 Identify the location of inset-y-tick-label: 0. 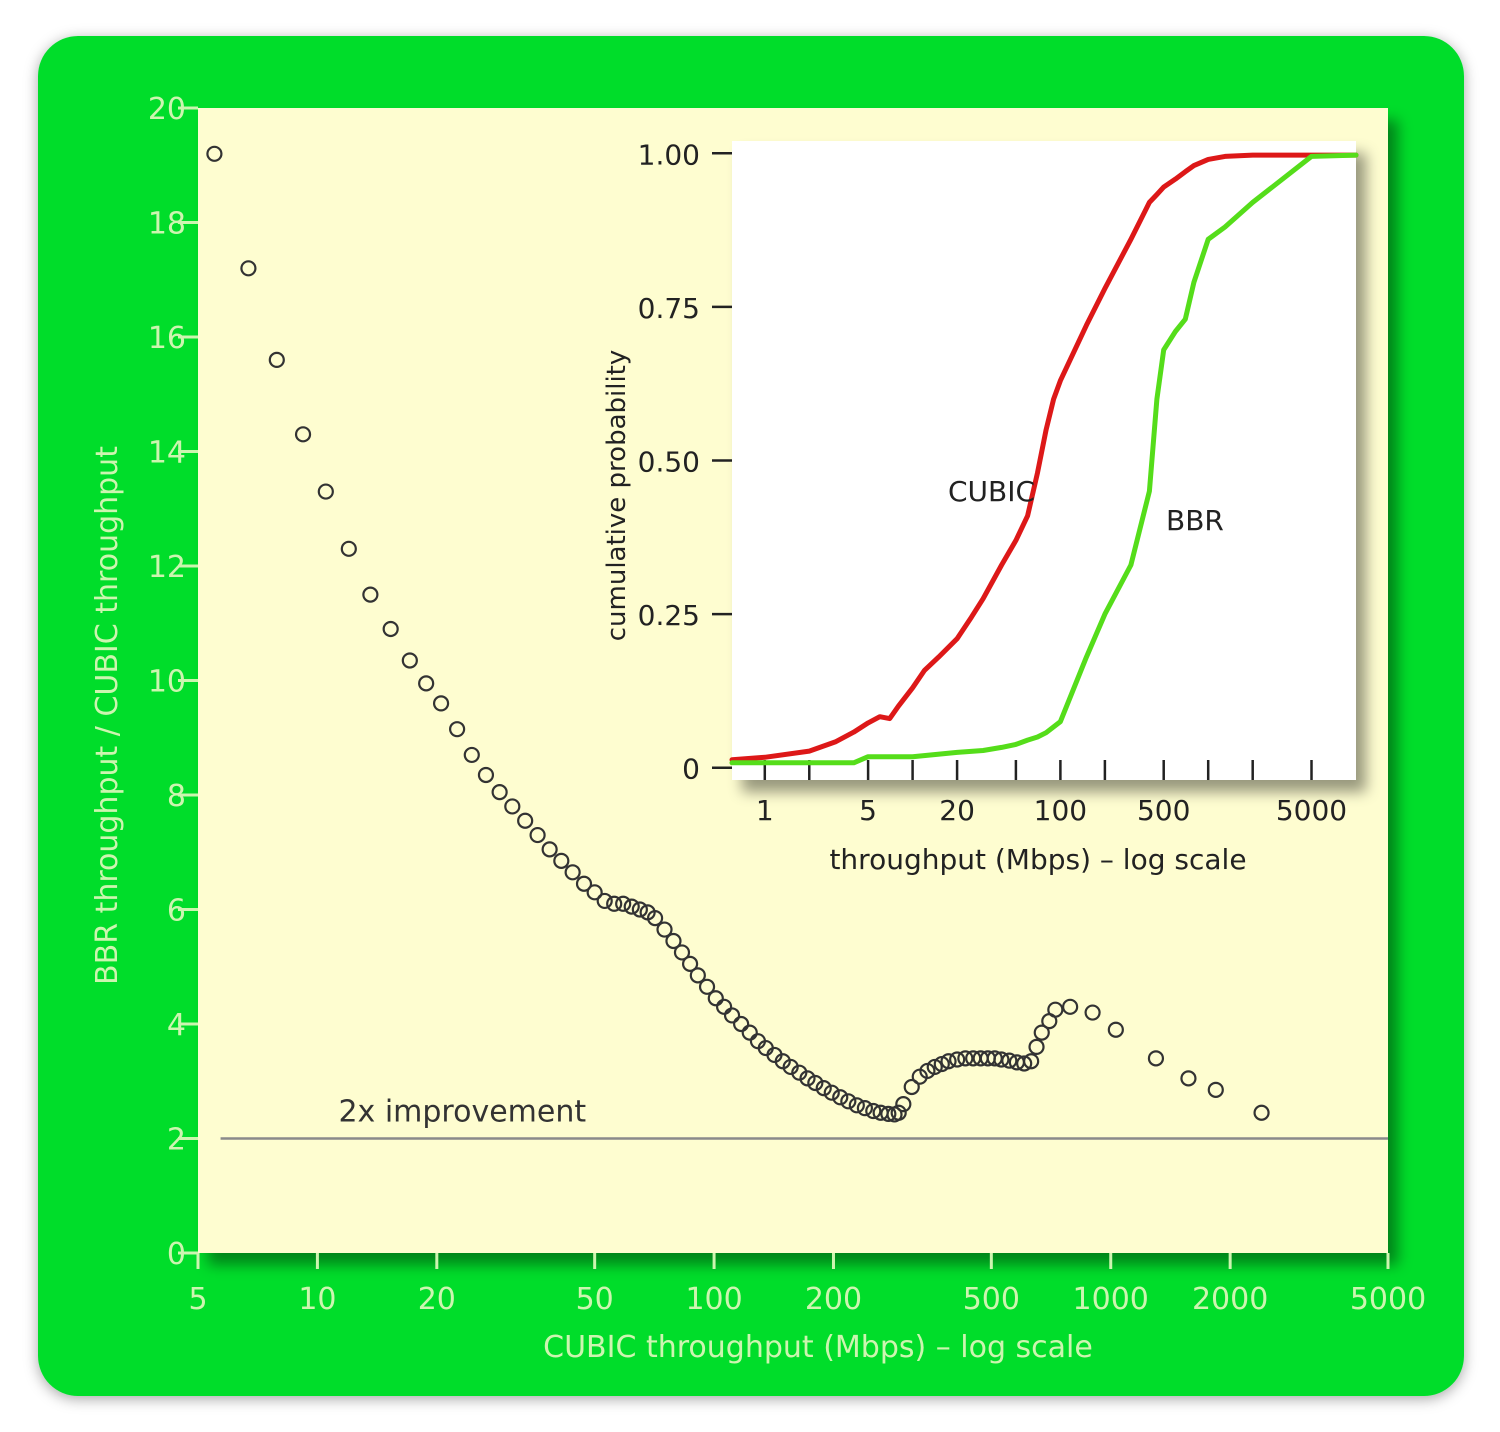
(691, 769).